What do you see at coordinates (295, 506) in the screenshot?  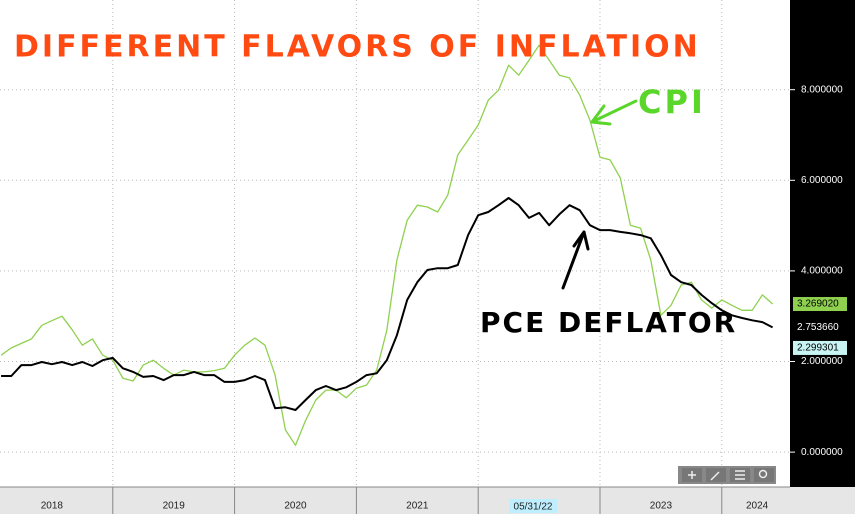 I see `x-tick-label: 2020` at bounding box center [295, 506].